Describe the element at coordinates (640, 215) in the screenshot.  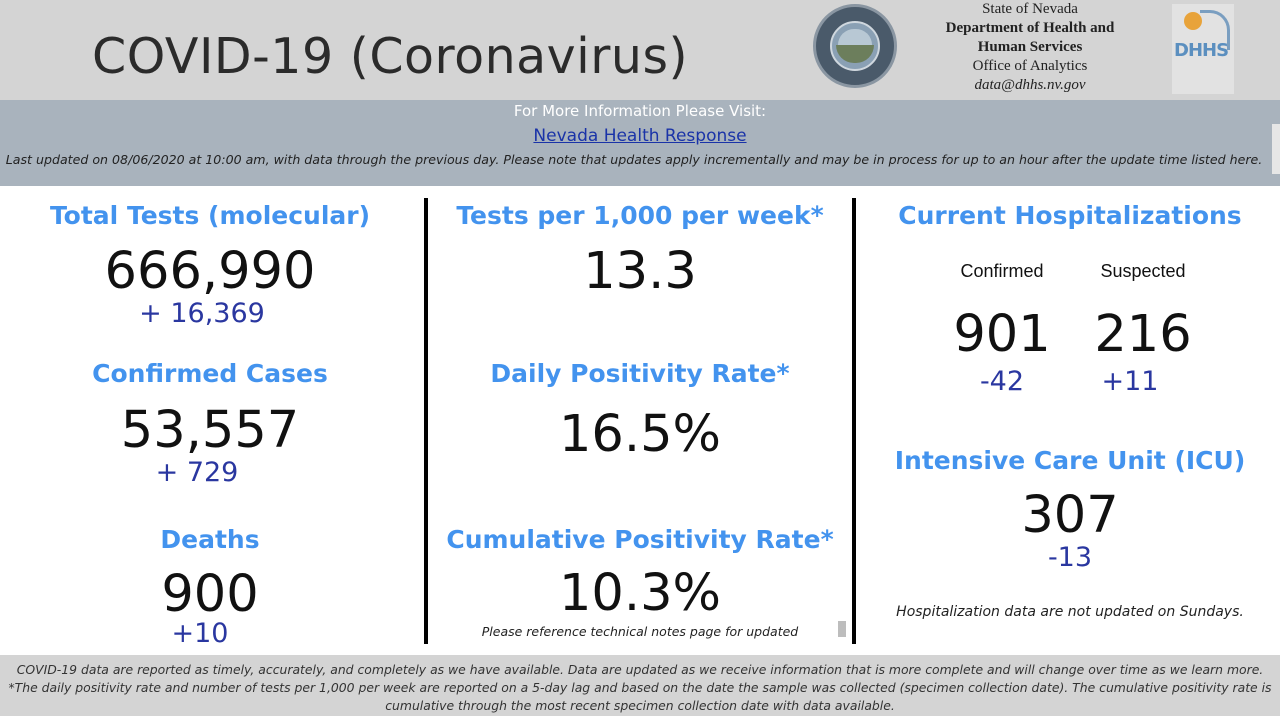
I see `tests-per-1000-title: Tests per 1,000 per week*` at that location.